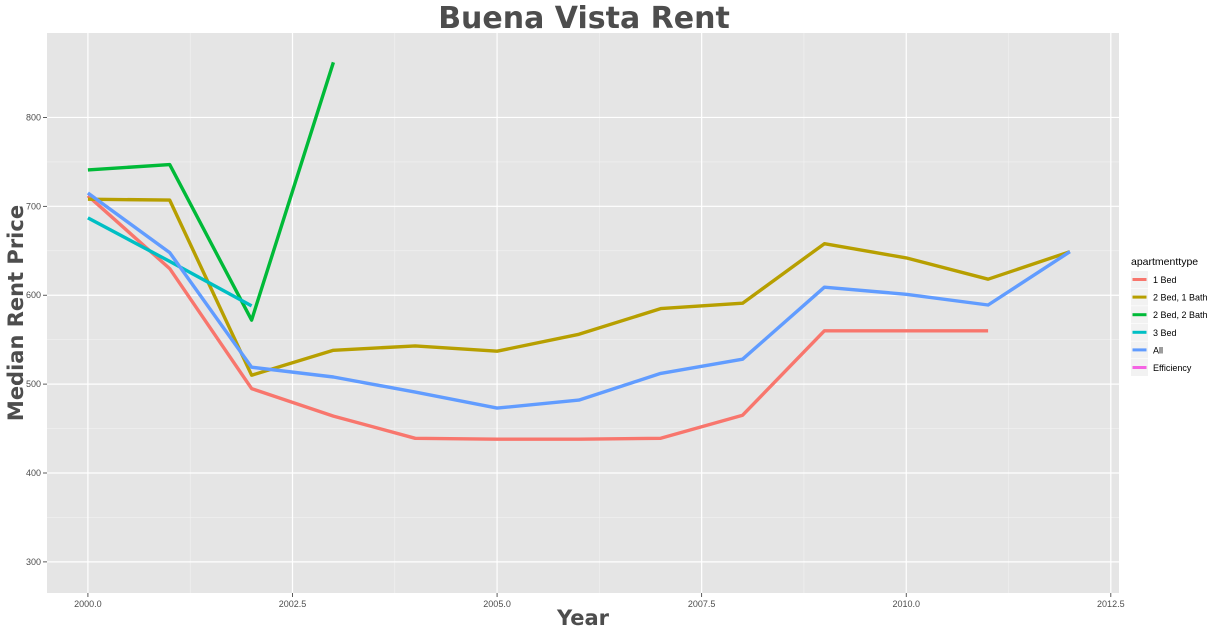  I want to click on y-axis-title: Median Rent Price, so click(16, 313).